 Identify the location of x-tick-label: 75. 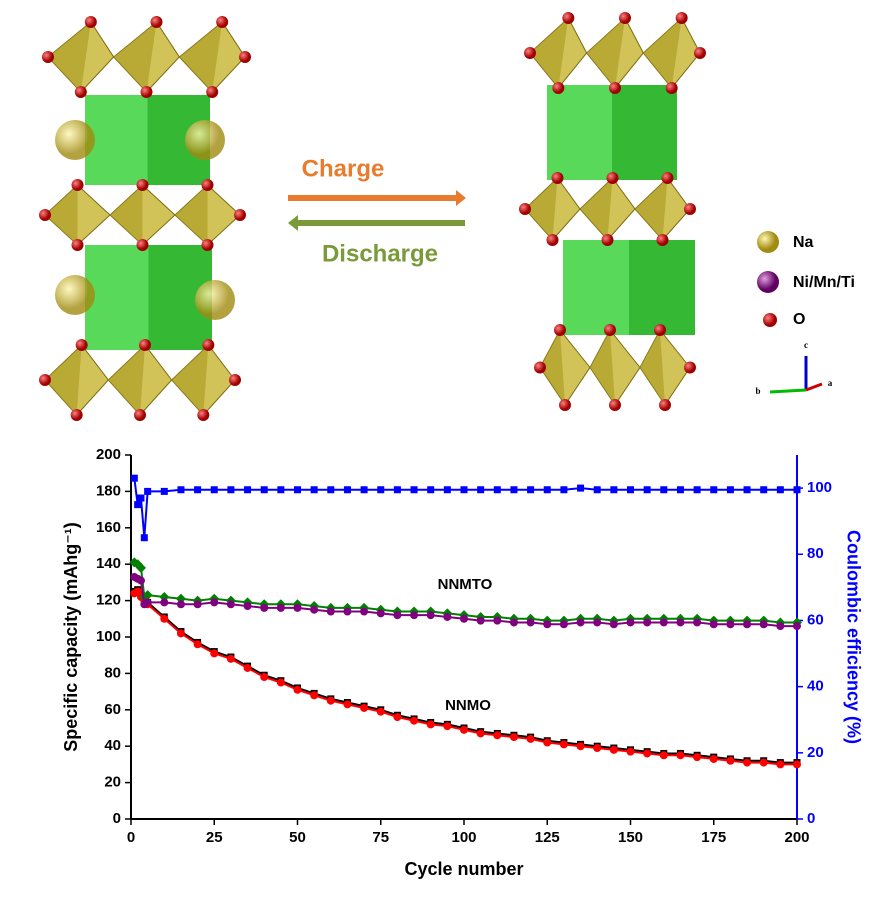
(380, 837).